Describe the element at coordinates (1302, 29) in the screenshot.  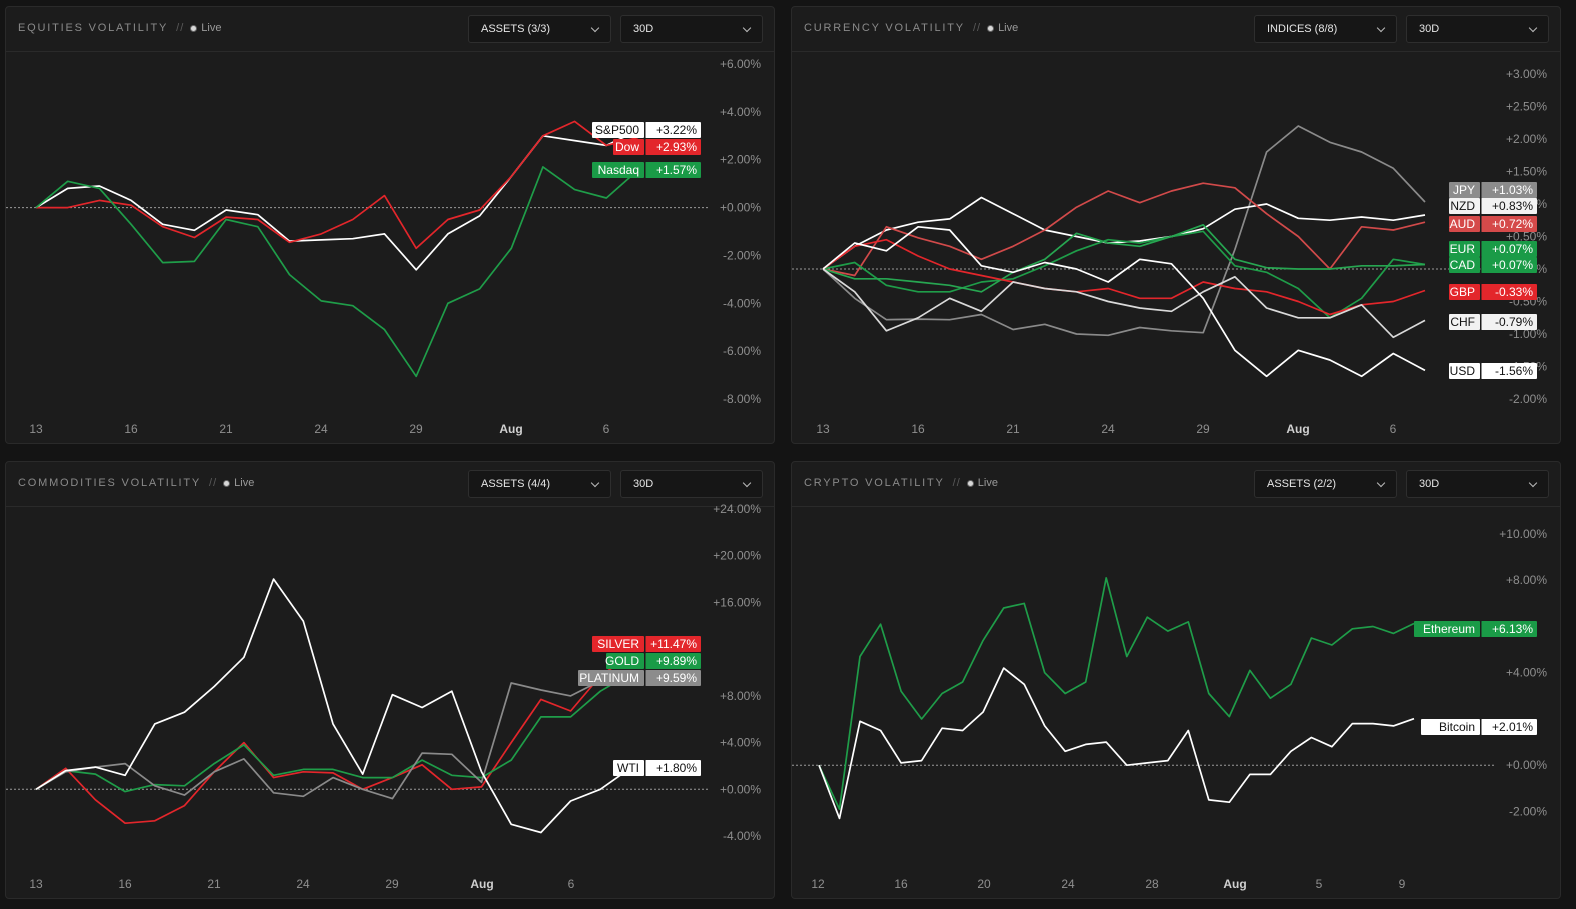
I see `indices-dropdown-label: INDICES (8/8)` at that location.